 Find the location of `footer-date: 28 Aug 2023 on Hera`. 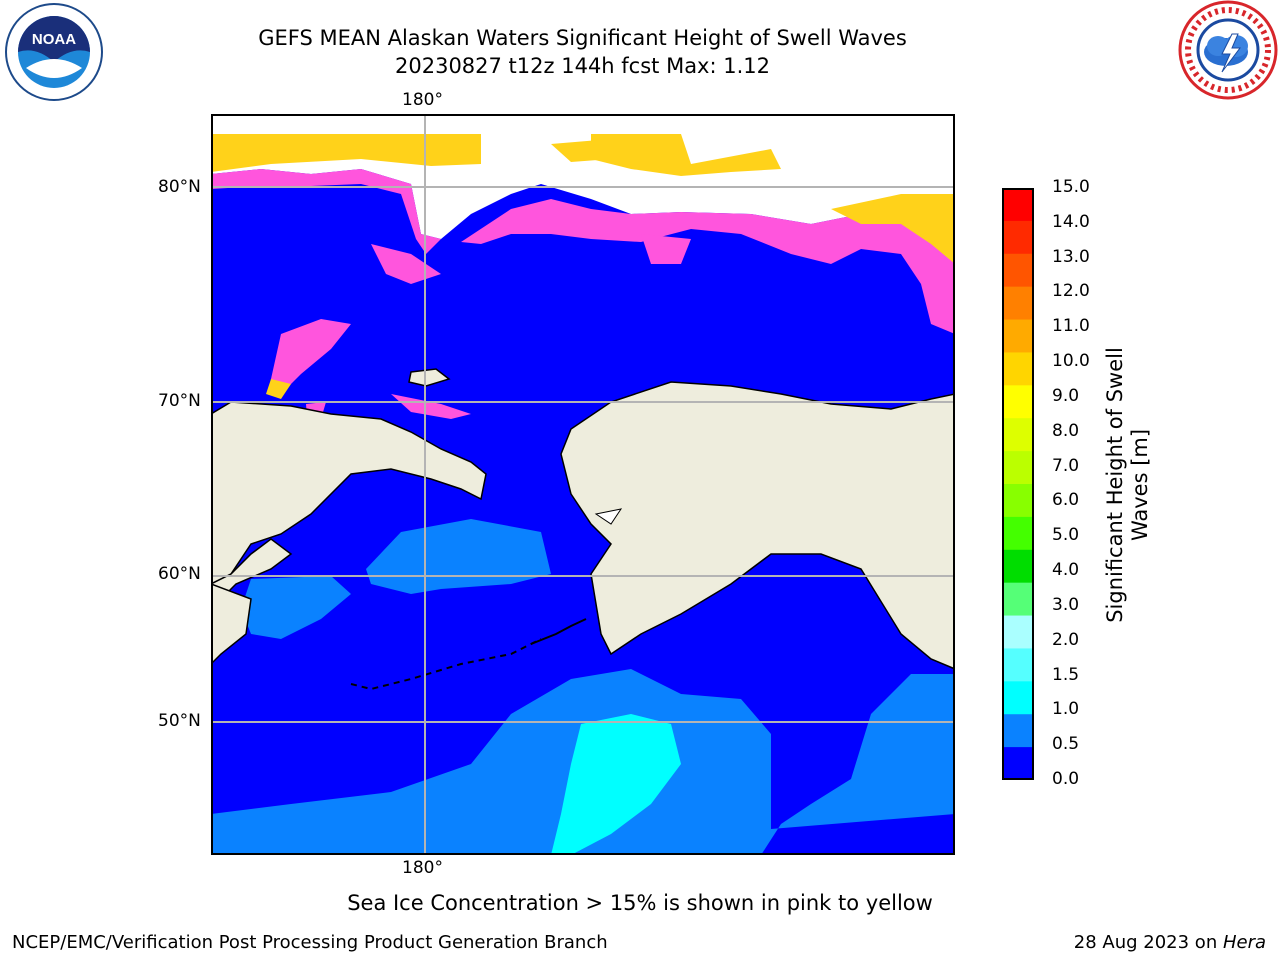

footer-date: 28 Aug 2023 on Hera is located at coordinates (1169, 942).